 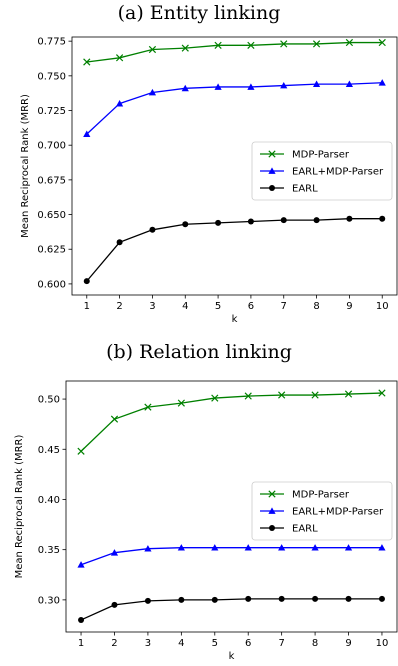 What do you see at coordinates (348, 643) in the screenshot?
I see `x-tick-label: 9` at bounding box center [348, 643].